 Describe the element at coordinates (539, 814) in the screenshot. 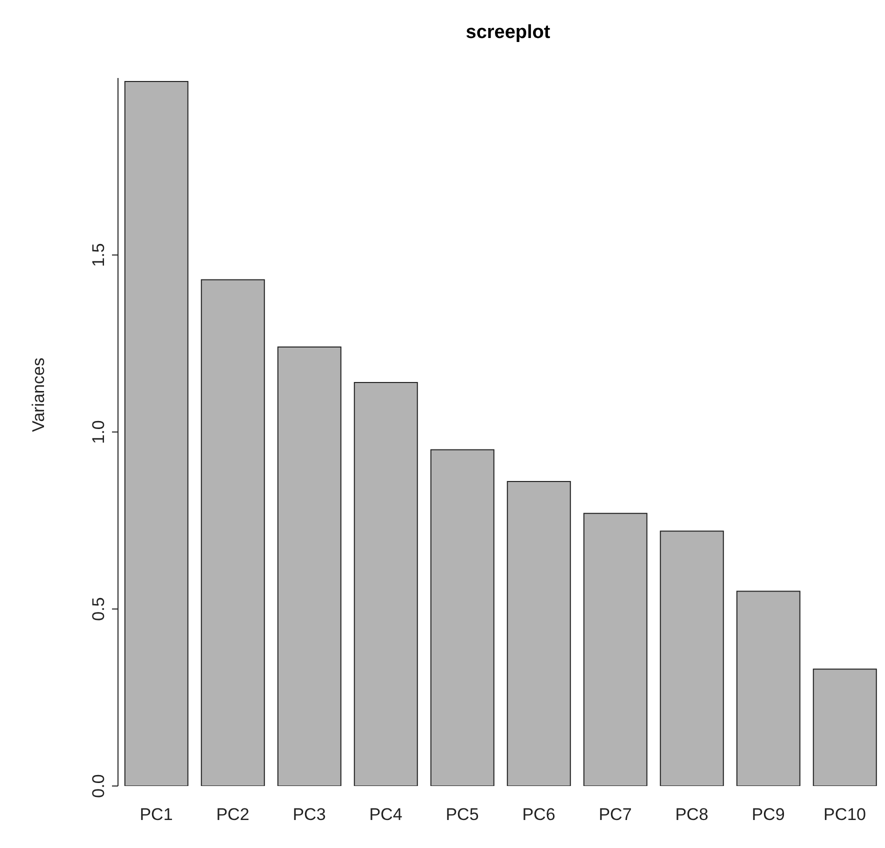

I see `x-tick-label: PC6` at that location.